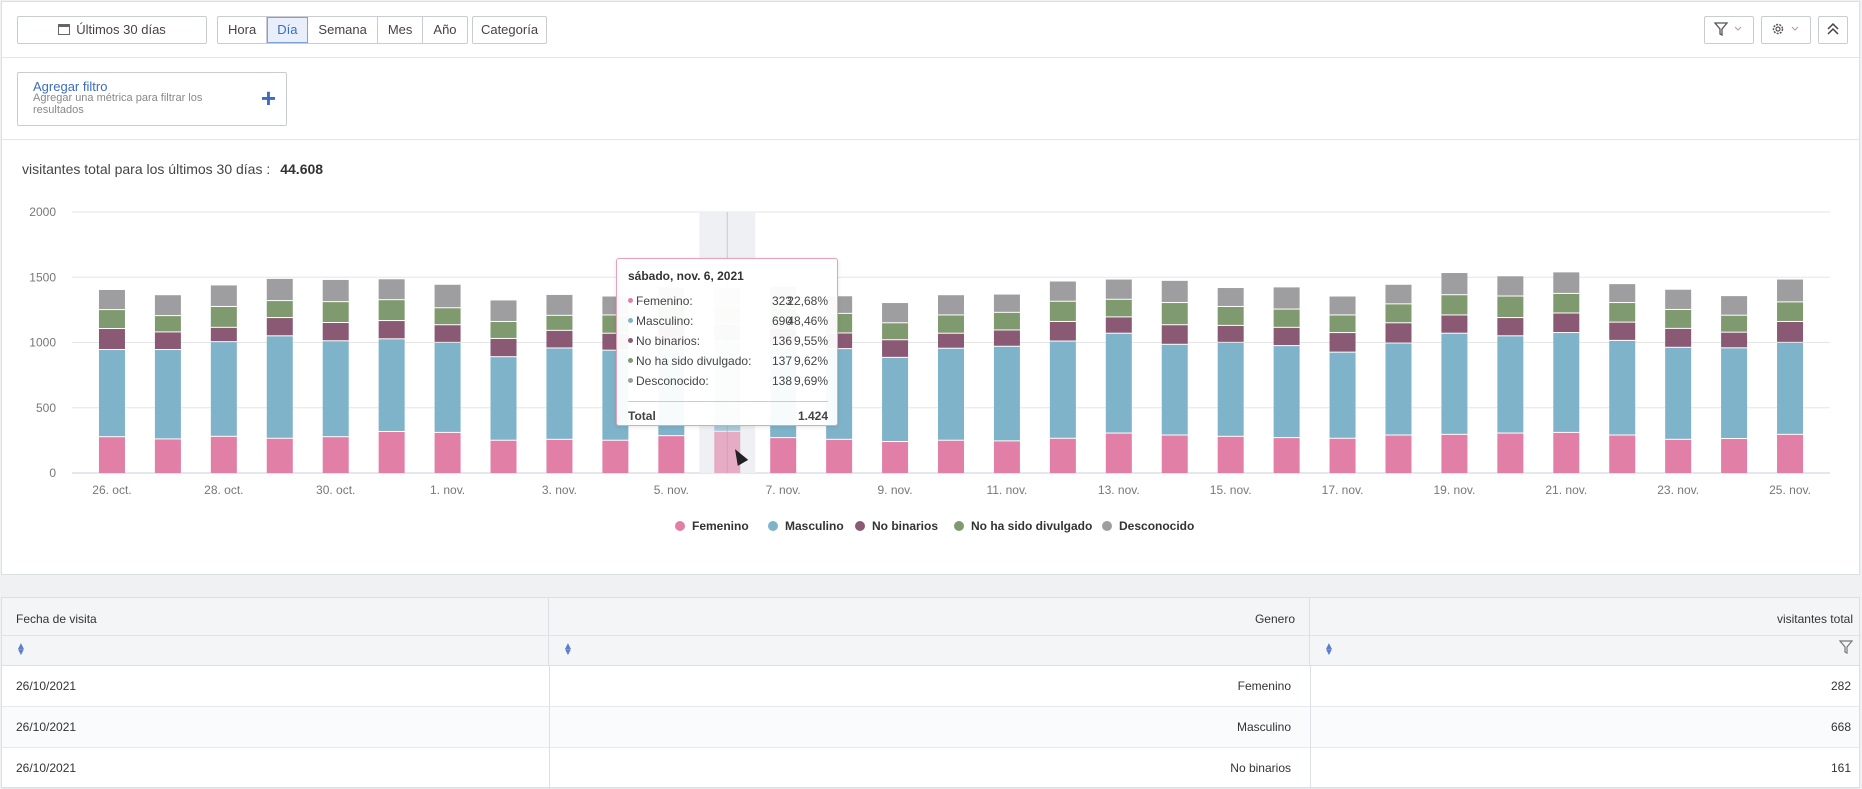 The width and height of the screenshot is (1862, 789). Describe the element at coordinates (929, 632) in the screenshot. I see `column-header-genero: Genero ▲ ▼` at that location.